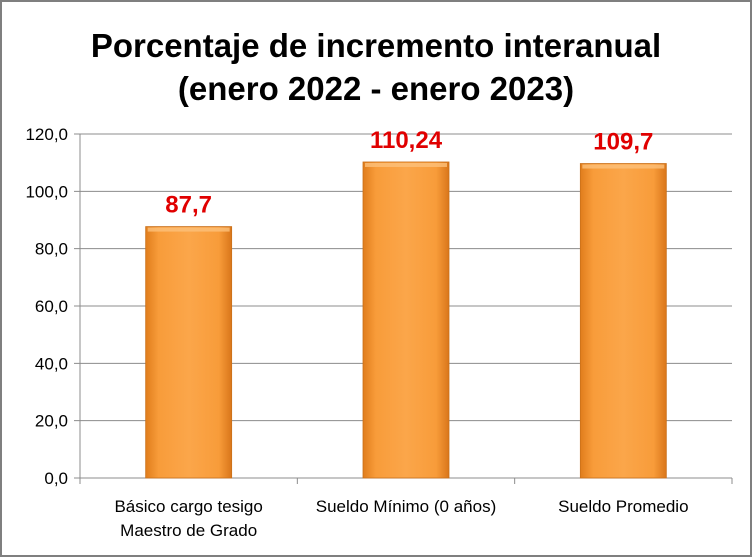 Image resolution: width=752 pixels, height=557 pixels. I want to click on y-tick-label: 0,0, so click(56, 478).